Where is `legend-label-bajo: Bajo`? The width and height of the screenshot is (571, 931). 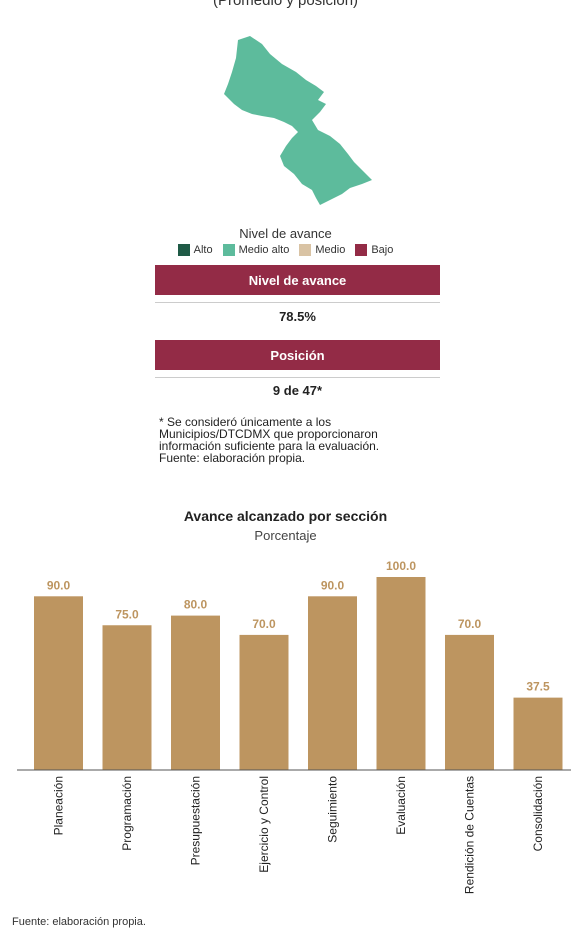 legend-label-bajo: Bajo is located at coordinates (382, 250).